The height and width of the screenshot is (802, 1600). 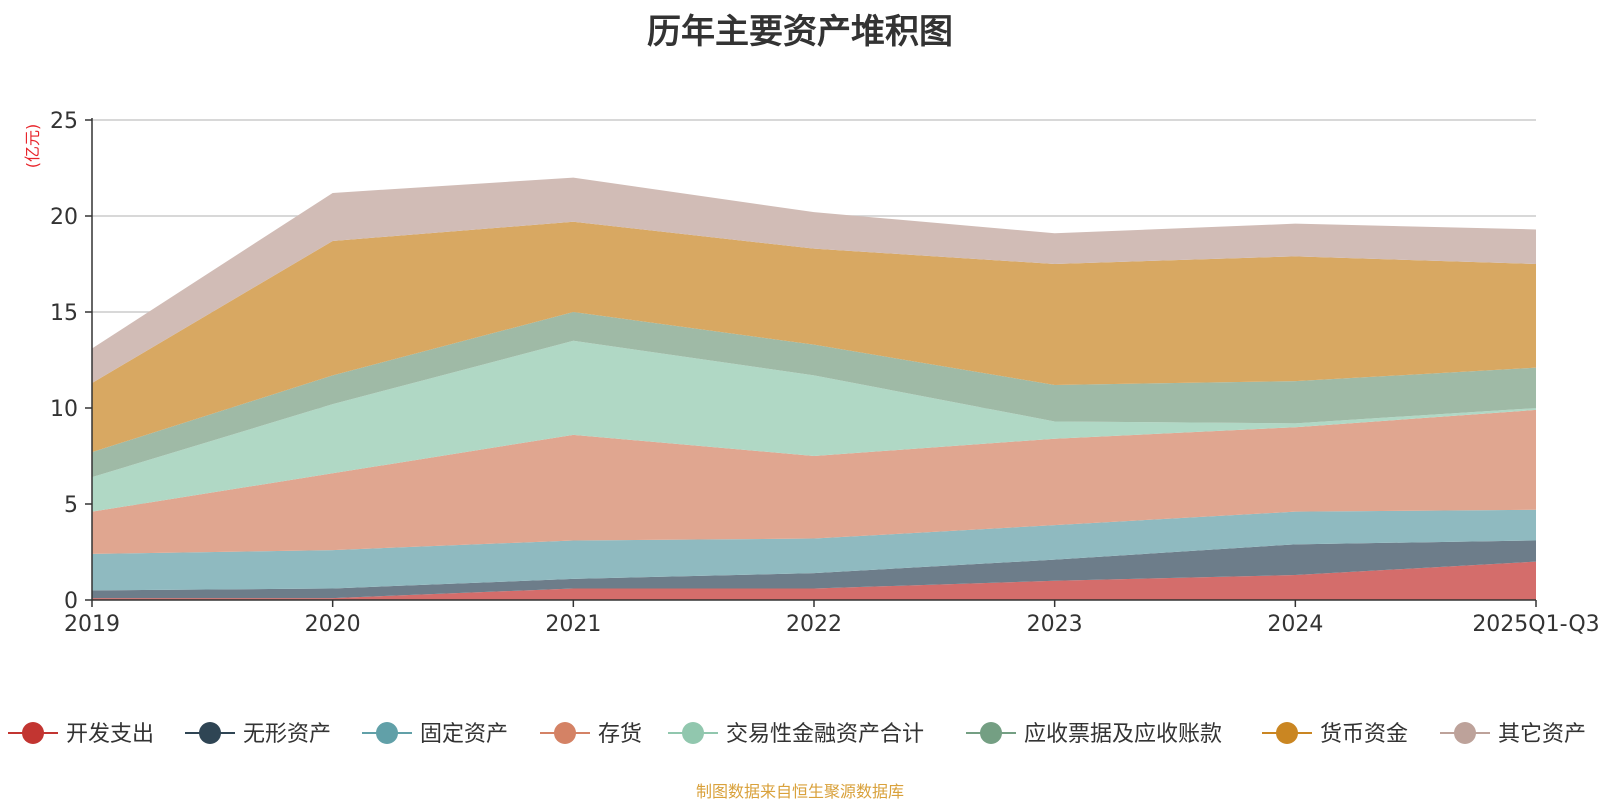 What do you see at coordinates (333, 624) in the screenshot?
I see `x-tick-label: 2020` at bounding box center [333, 624].